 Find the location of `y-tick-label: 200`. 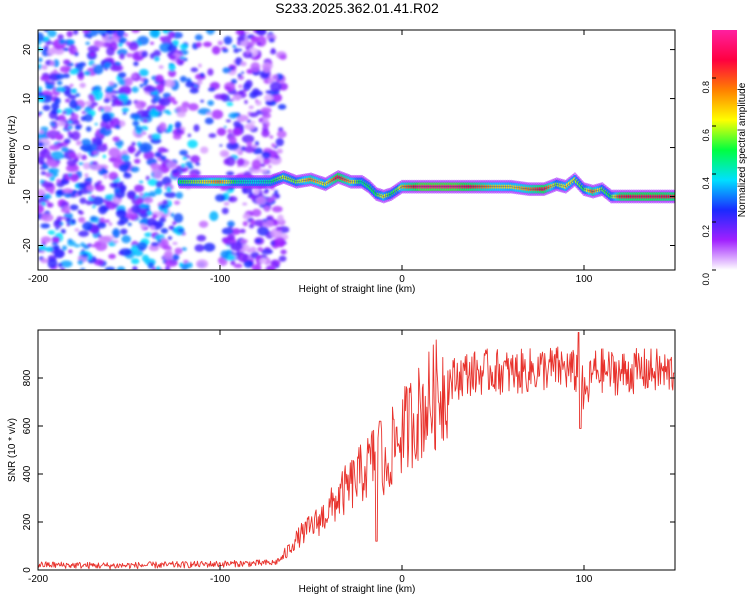

y-tick-label: 200 is located at coordinates (27, 521).